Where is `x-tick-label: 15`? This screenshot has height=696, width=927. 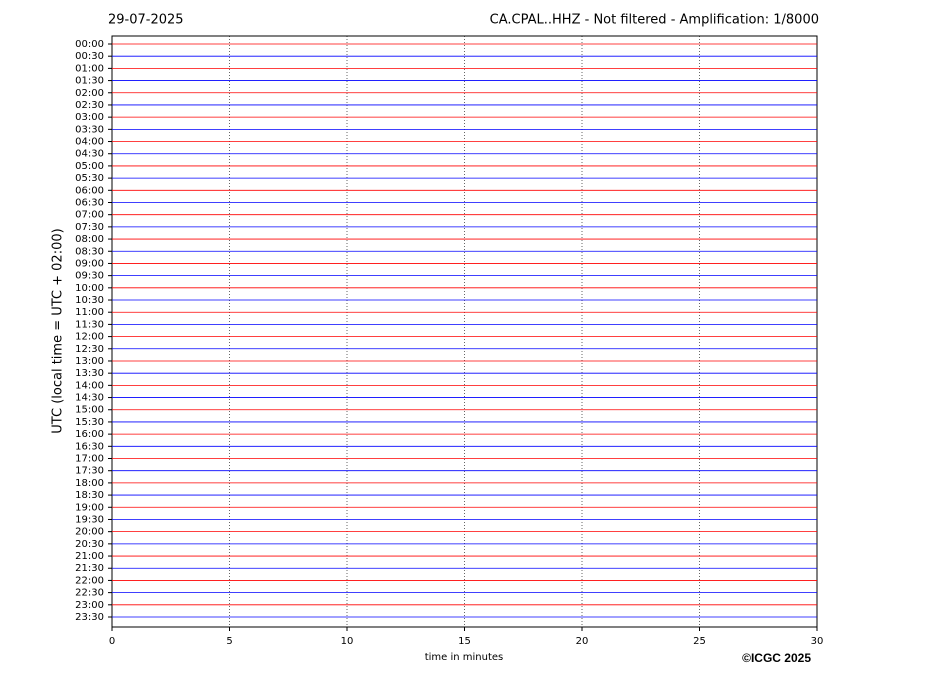 x-tick-label: 15 is located at coordinates (464, 641).